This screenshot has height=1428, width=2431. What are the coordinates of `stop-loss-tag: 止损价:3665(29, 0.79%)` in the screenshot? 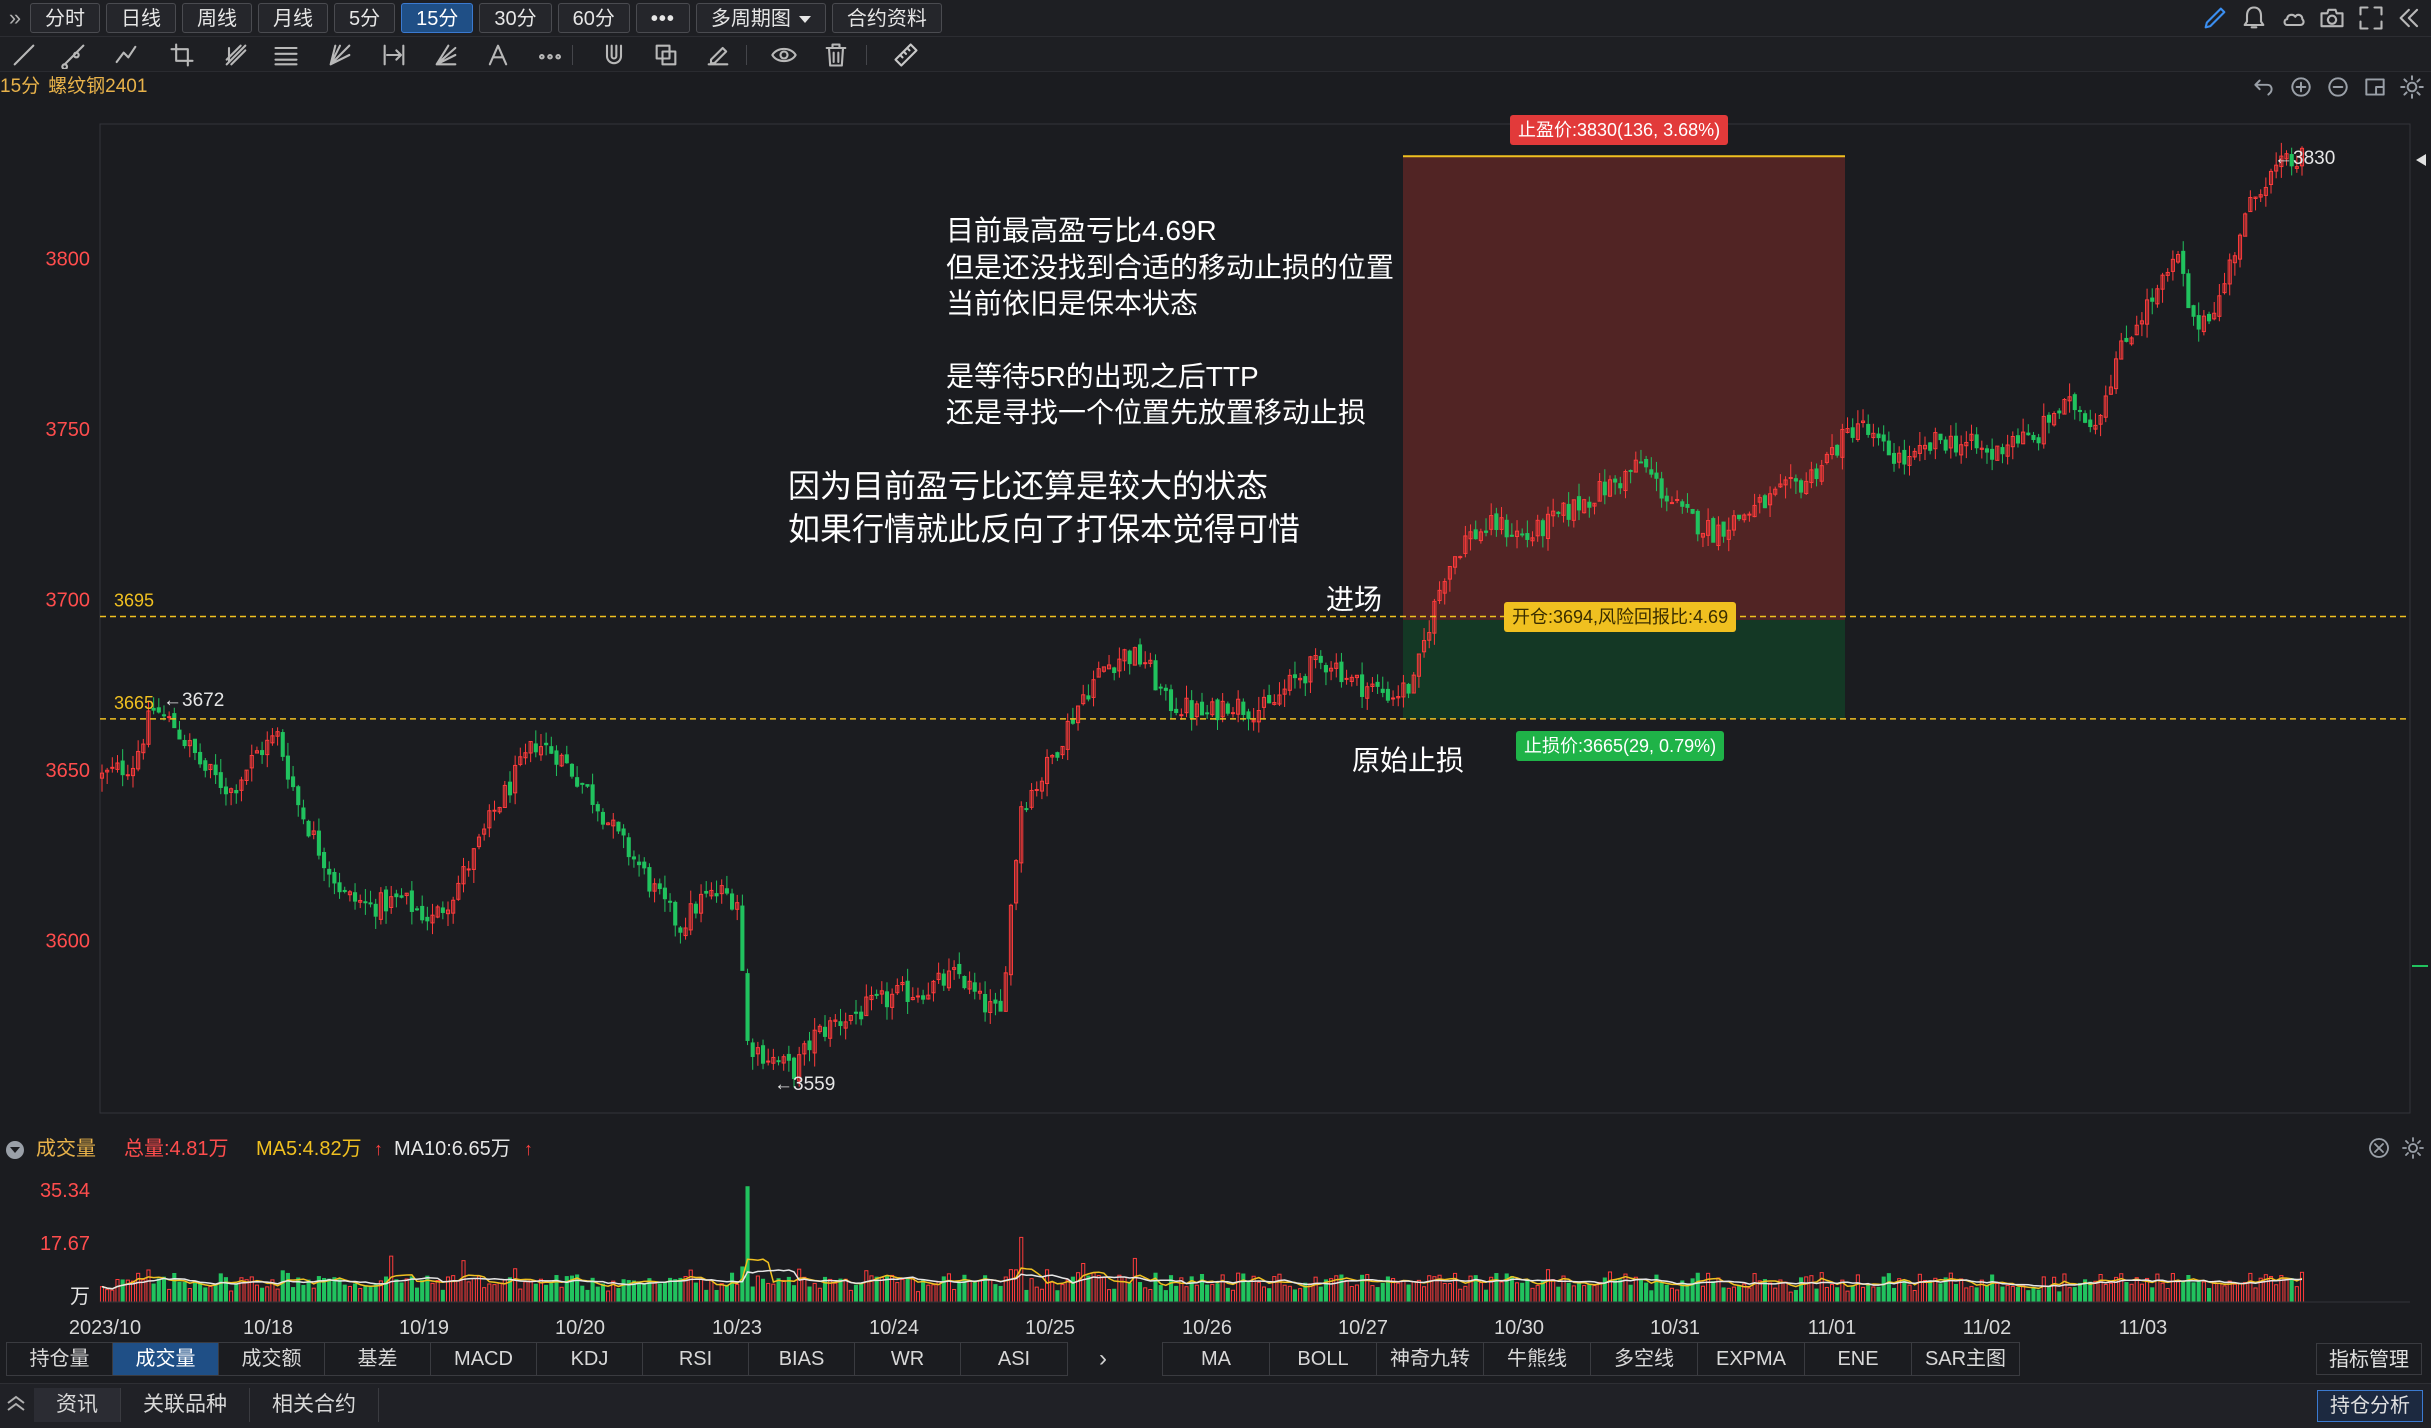 It's located at (1620, 746).